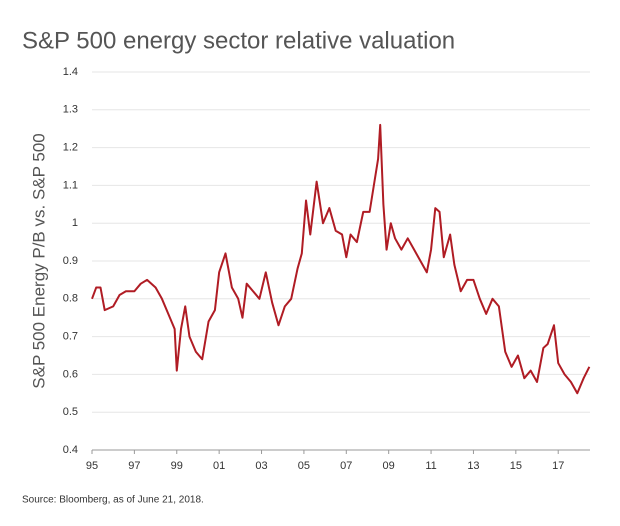  What do you see at coordinates (219, 466) in the screenshot?
I see `x-tick-label: 01` at bounding box center [219, 466].